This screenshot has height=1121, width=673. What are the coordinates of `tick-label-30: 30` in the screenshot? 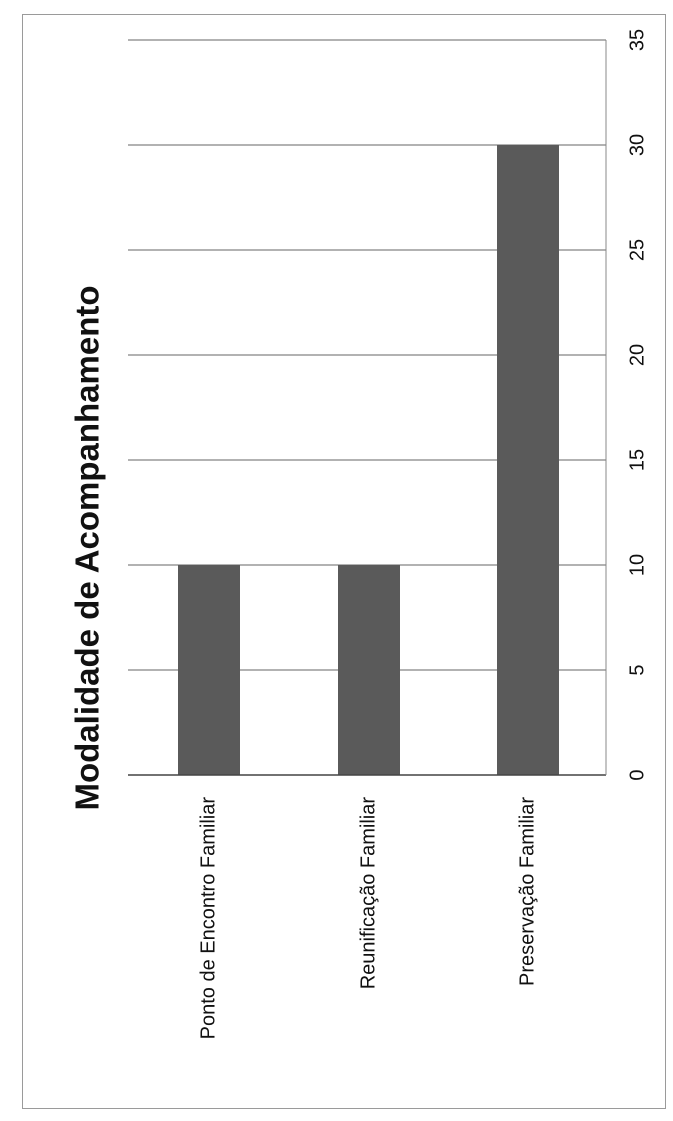 It's located at (637, 145).